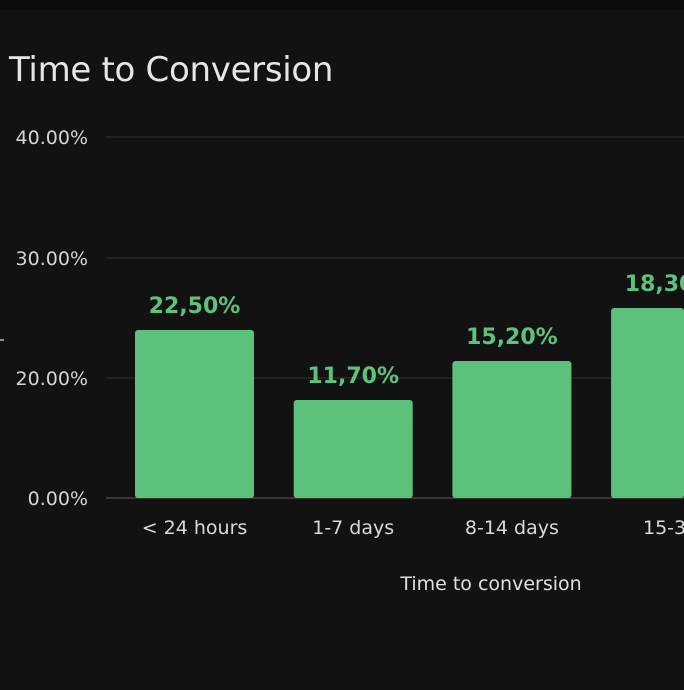  Describe the element at coordinates (171, 70) in the screenshot. I see `chart-title: Time to Conversion` at that location.